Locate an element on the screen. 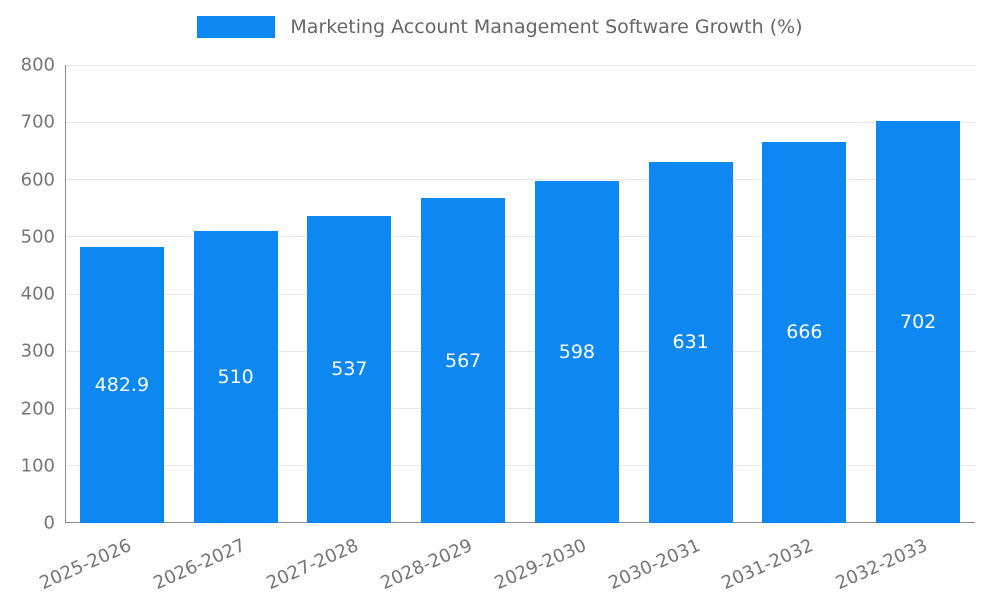 The height and width of the screenshot is (600, 1000). x-tick-label-text: 2025-2026 is located at coordinates (85, 565).